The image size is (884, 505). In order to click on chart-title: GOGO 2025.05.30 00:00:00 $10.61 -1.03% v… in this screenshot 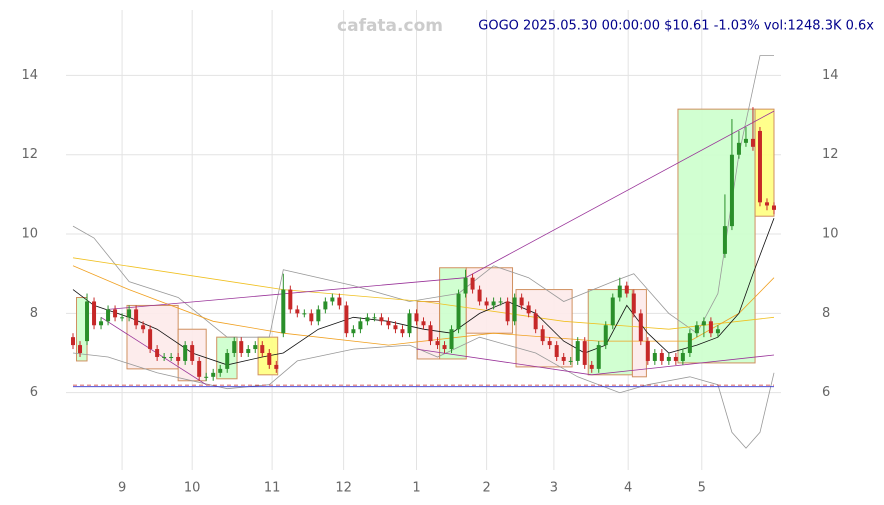, I will do `click(676, 26)`.